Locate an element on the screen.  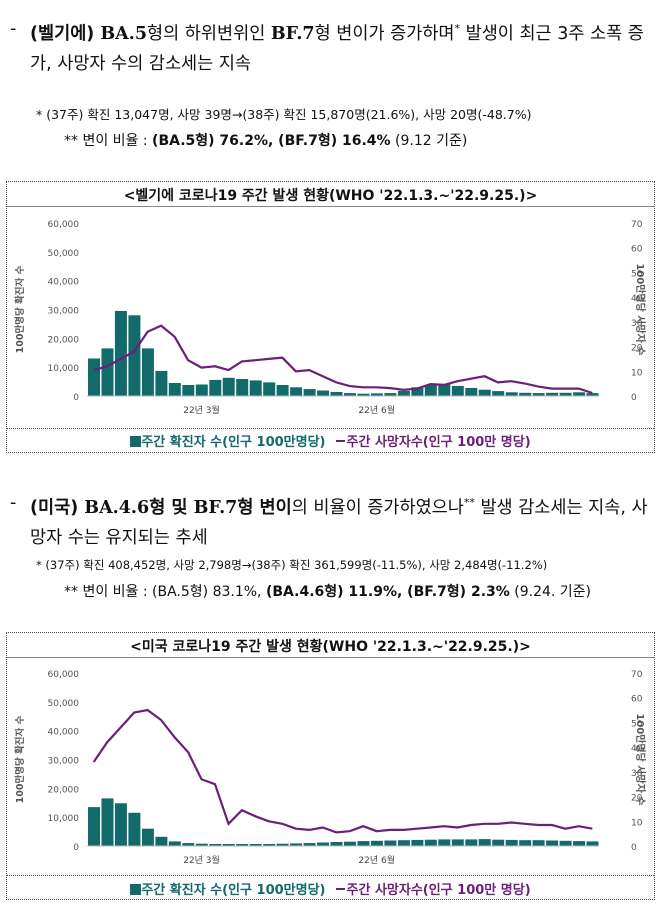
footnote-marker: ** is located at coordinates (469, 502).